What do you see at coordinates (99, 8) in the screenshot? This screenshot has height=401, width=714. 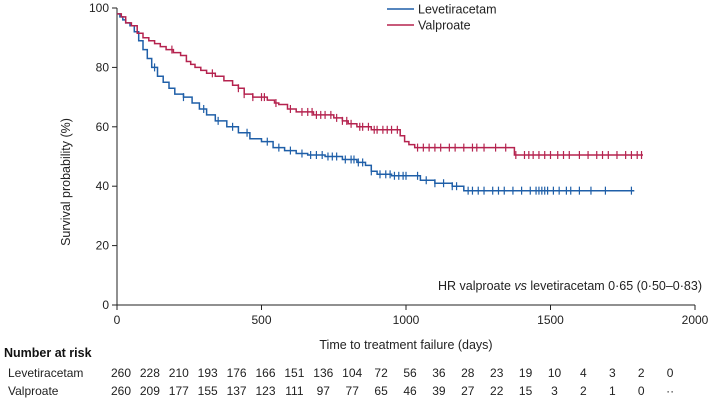 I see `y-tick-label: 100` at bounding box center [99, 8].